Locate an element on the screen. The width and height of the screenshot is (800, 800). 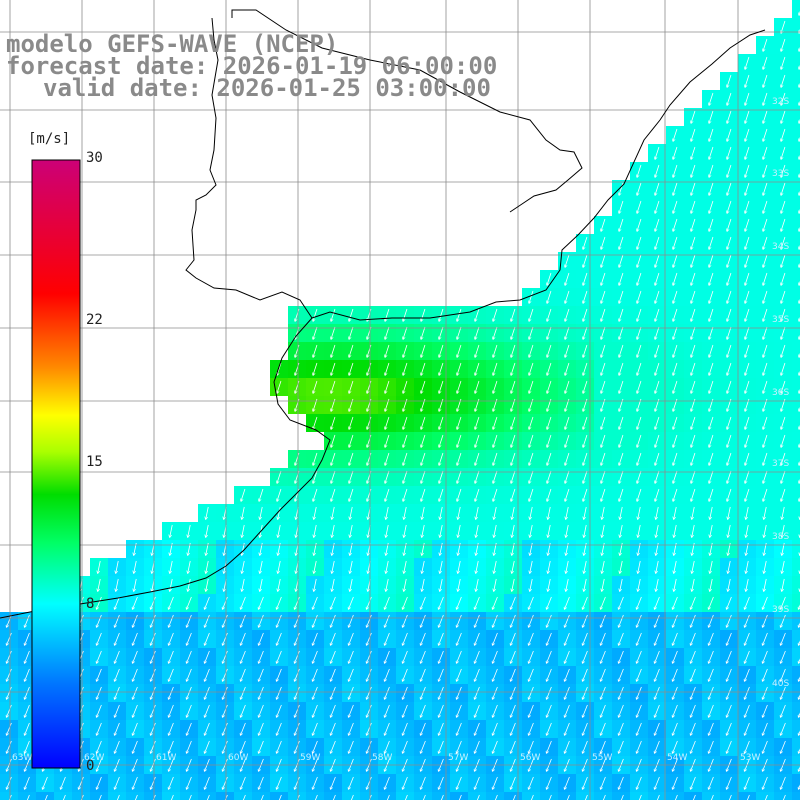
longitude-label: 63W is located at coordinates (22, 758).